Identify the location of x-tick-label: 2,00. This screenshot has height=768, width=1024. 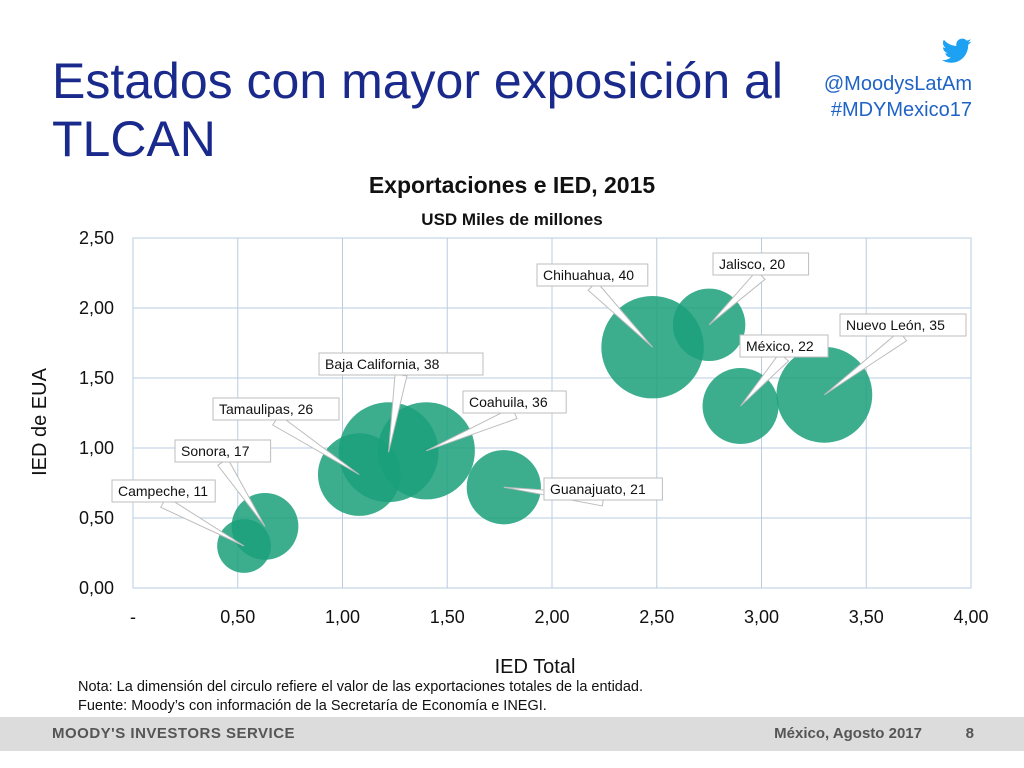
(551, 617).